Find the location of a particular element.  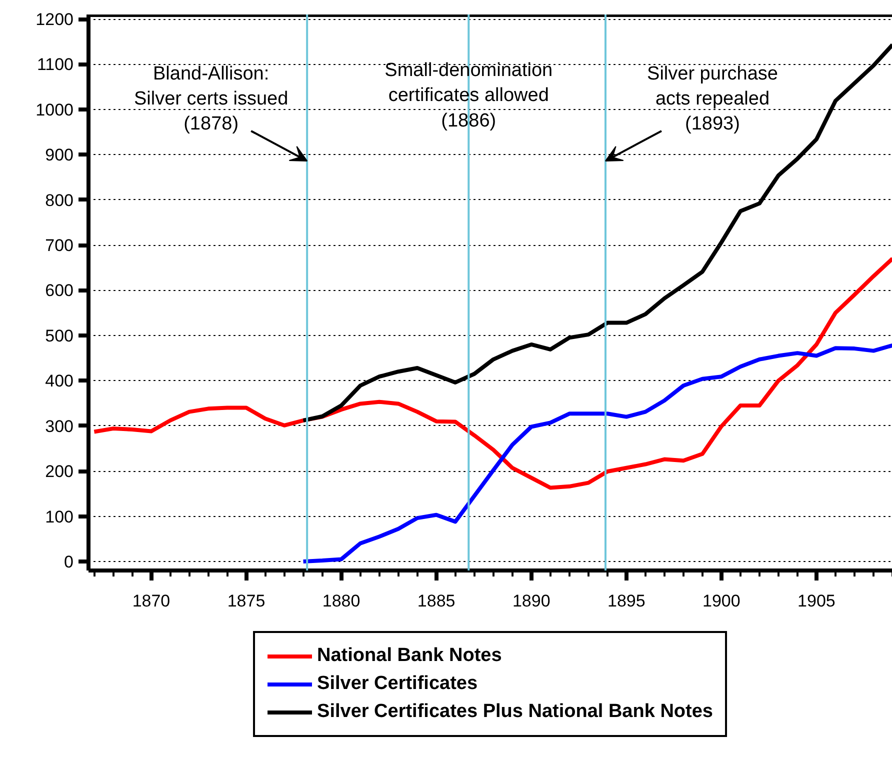

y-tick-label: 1000 is located at coordinates (55, 110).